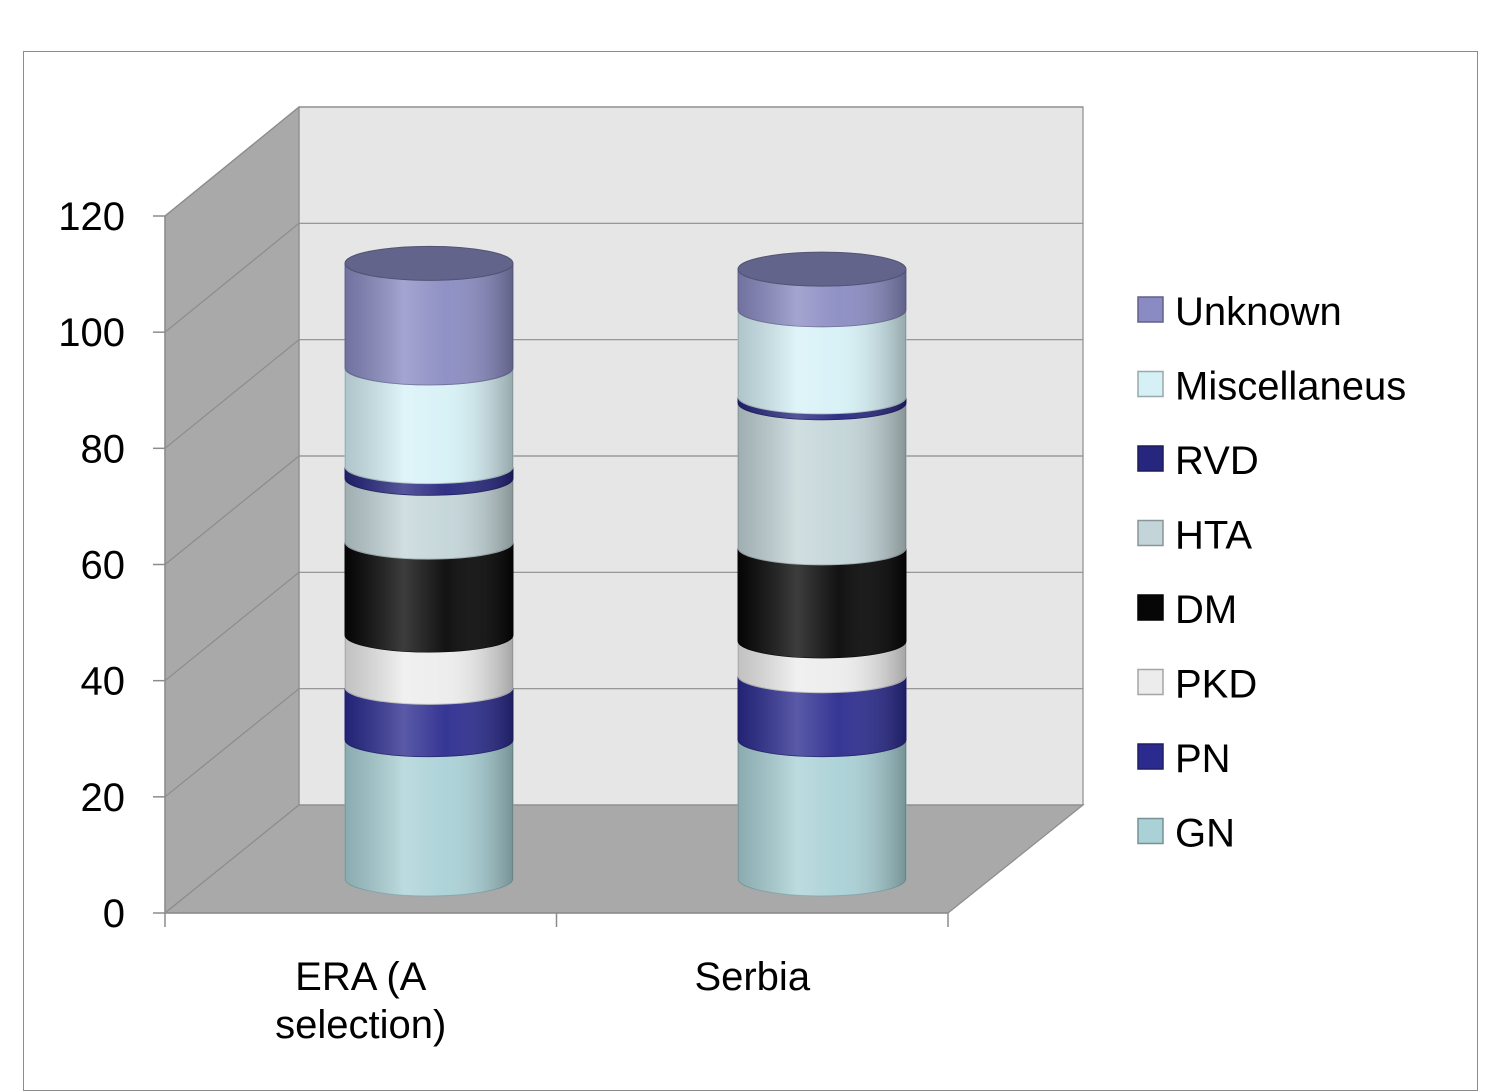  I want to click on y-axis: 0 20 40 60 80 100 120, so click(112, 565).